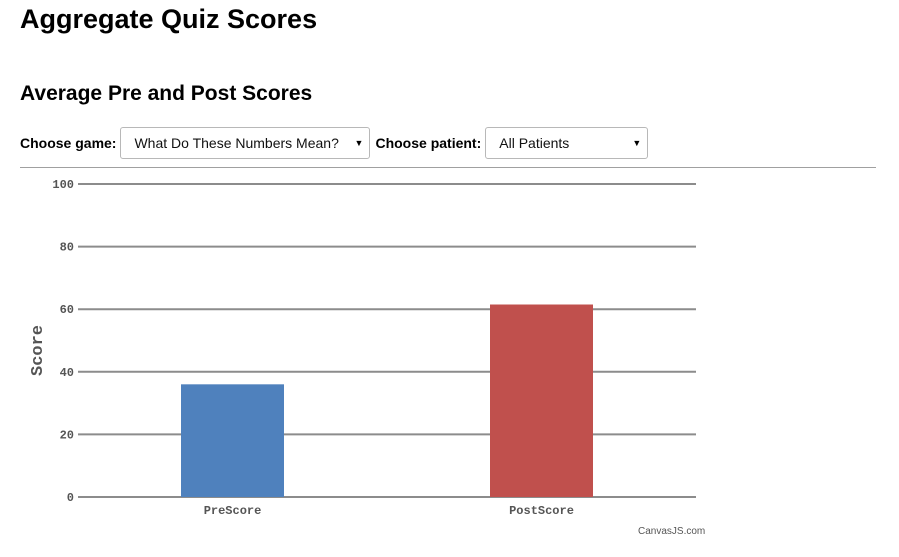 The image size is (899, 557). I want to click on patient-select: All Patients ▼, so click(567, 143).